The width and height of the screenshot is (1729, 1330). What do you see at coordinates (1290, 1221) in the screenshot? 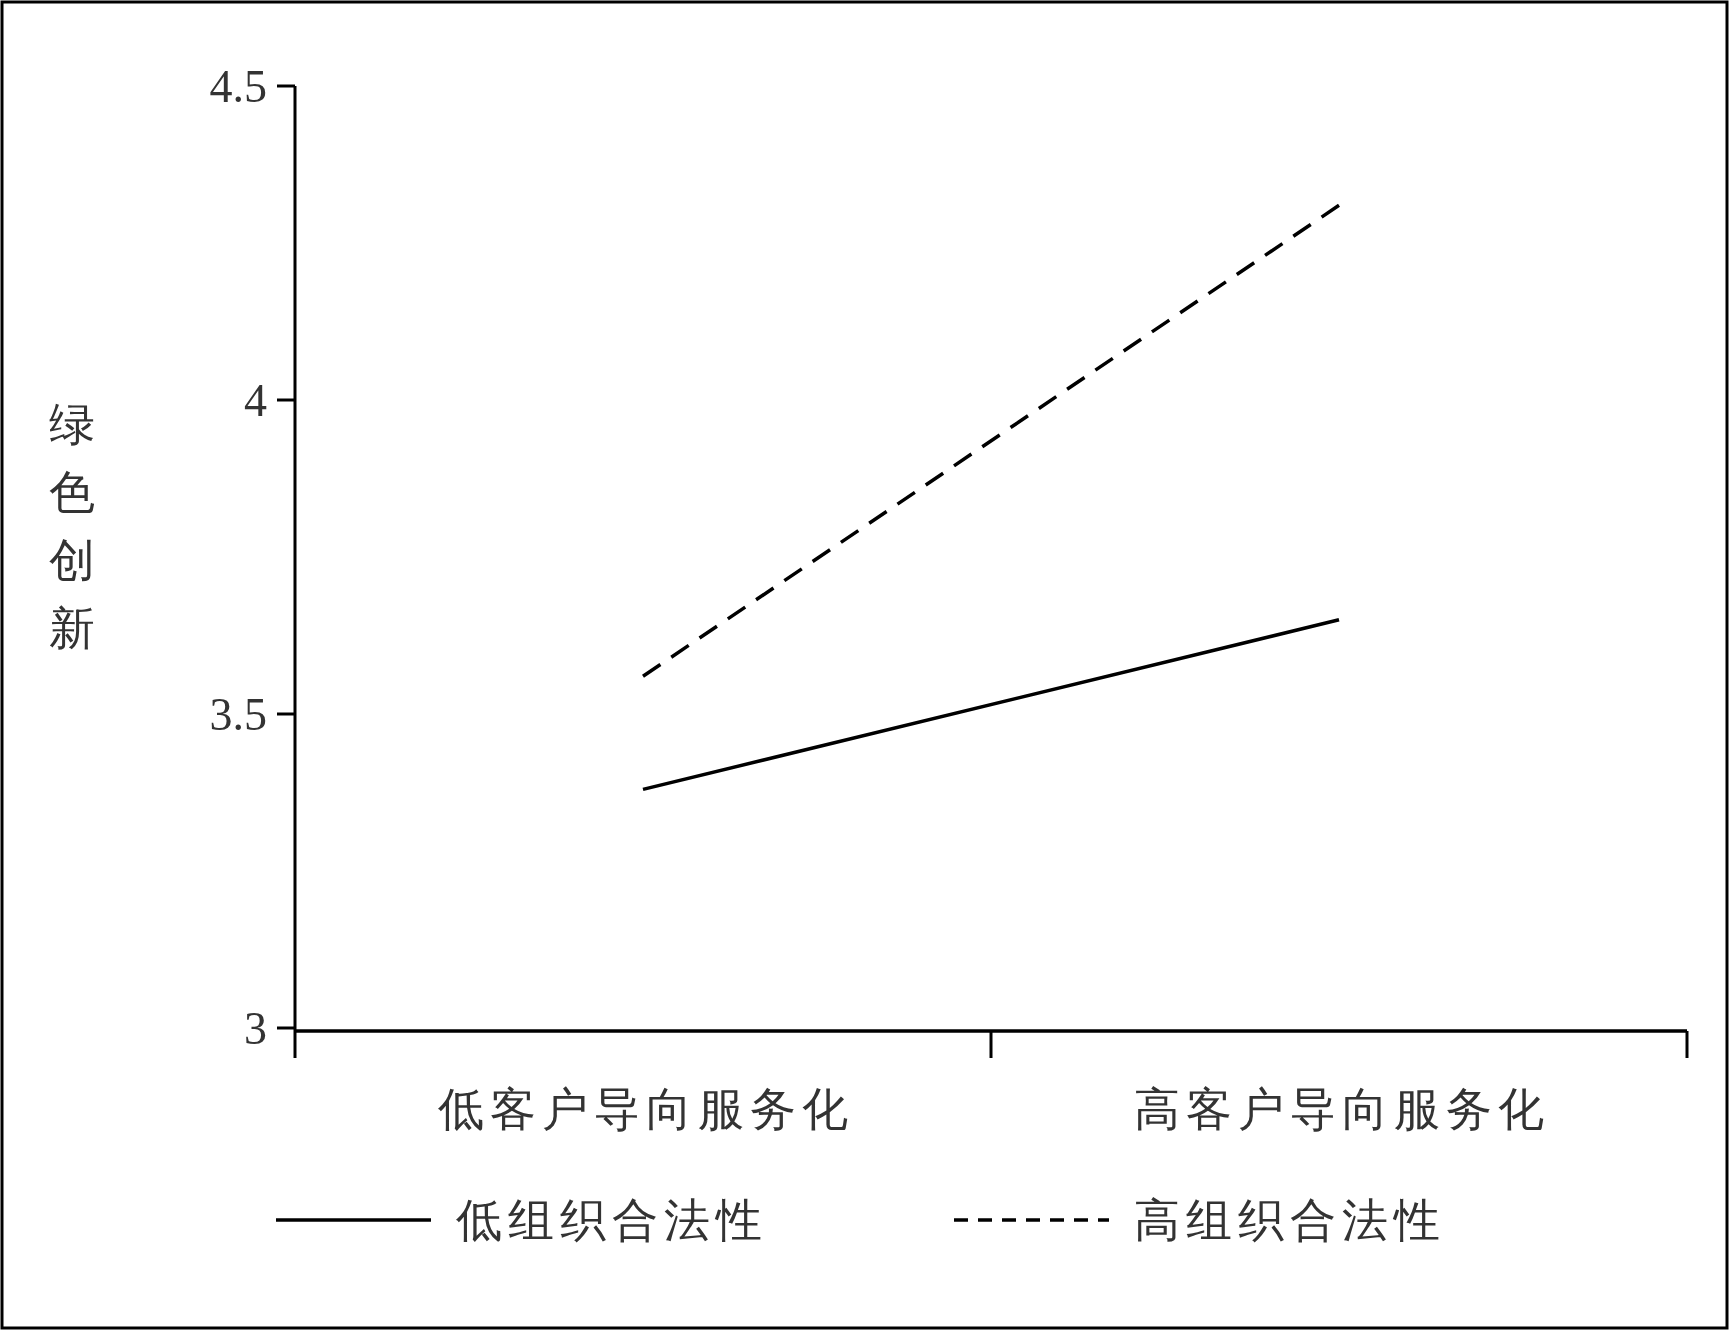
I see `legend-label: 高组织合法性` at bounding box center [1290, 1221].